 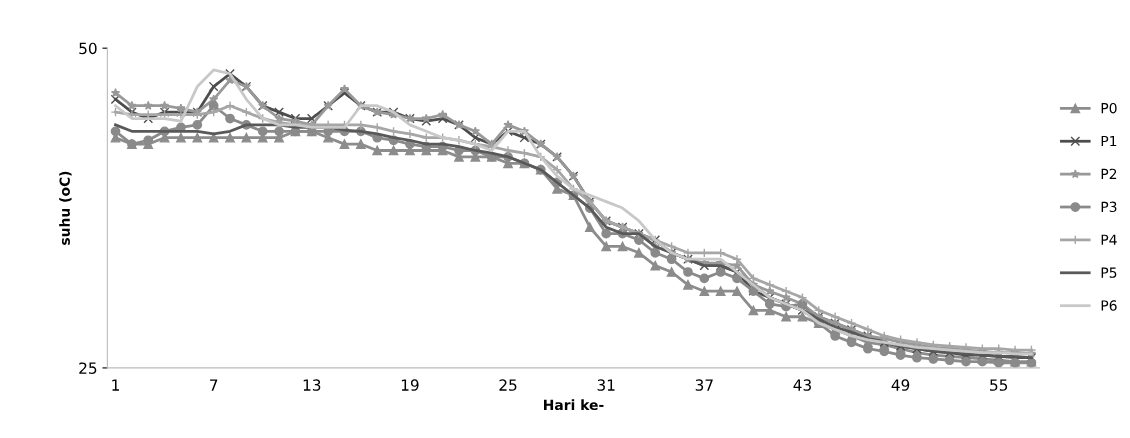 I want to click on x-tick-label: 37, so click(x=704, y=385).